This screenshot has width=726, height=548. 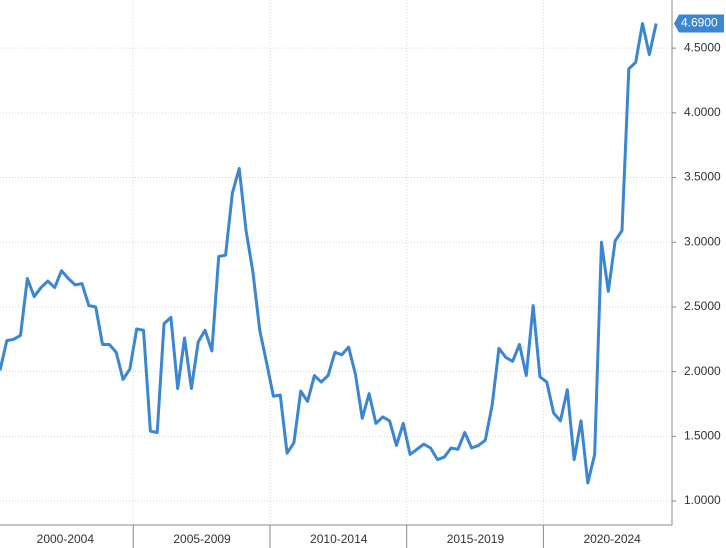 What do you see at coordinates (612, 539) in the screenshot?
I see `x-tick-label: 2020-2024` at bounding box center [612, 539].